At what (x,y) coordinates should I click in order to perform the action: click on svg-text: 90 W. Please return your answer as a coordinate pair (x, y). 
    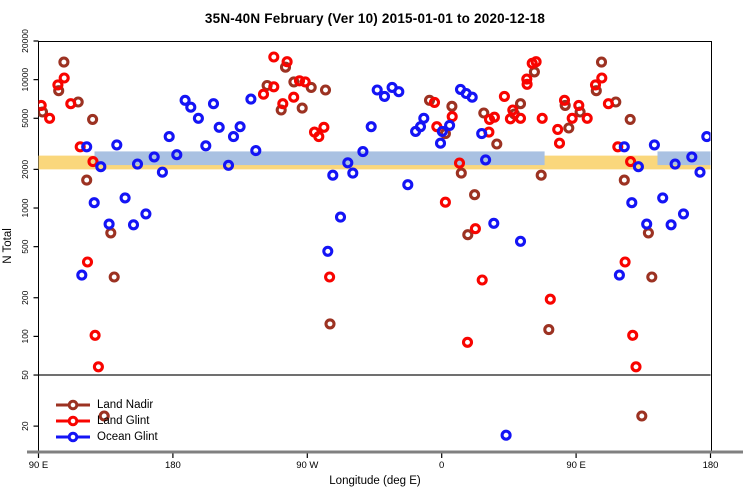
    Looking at the image, I should click on (307, 465).